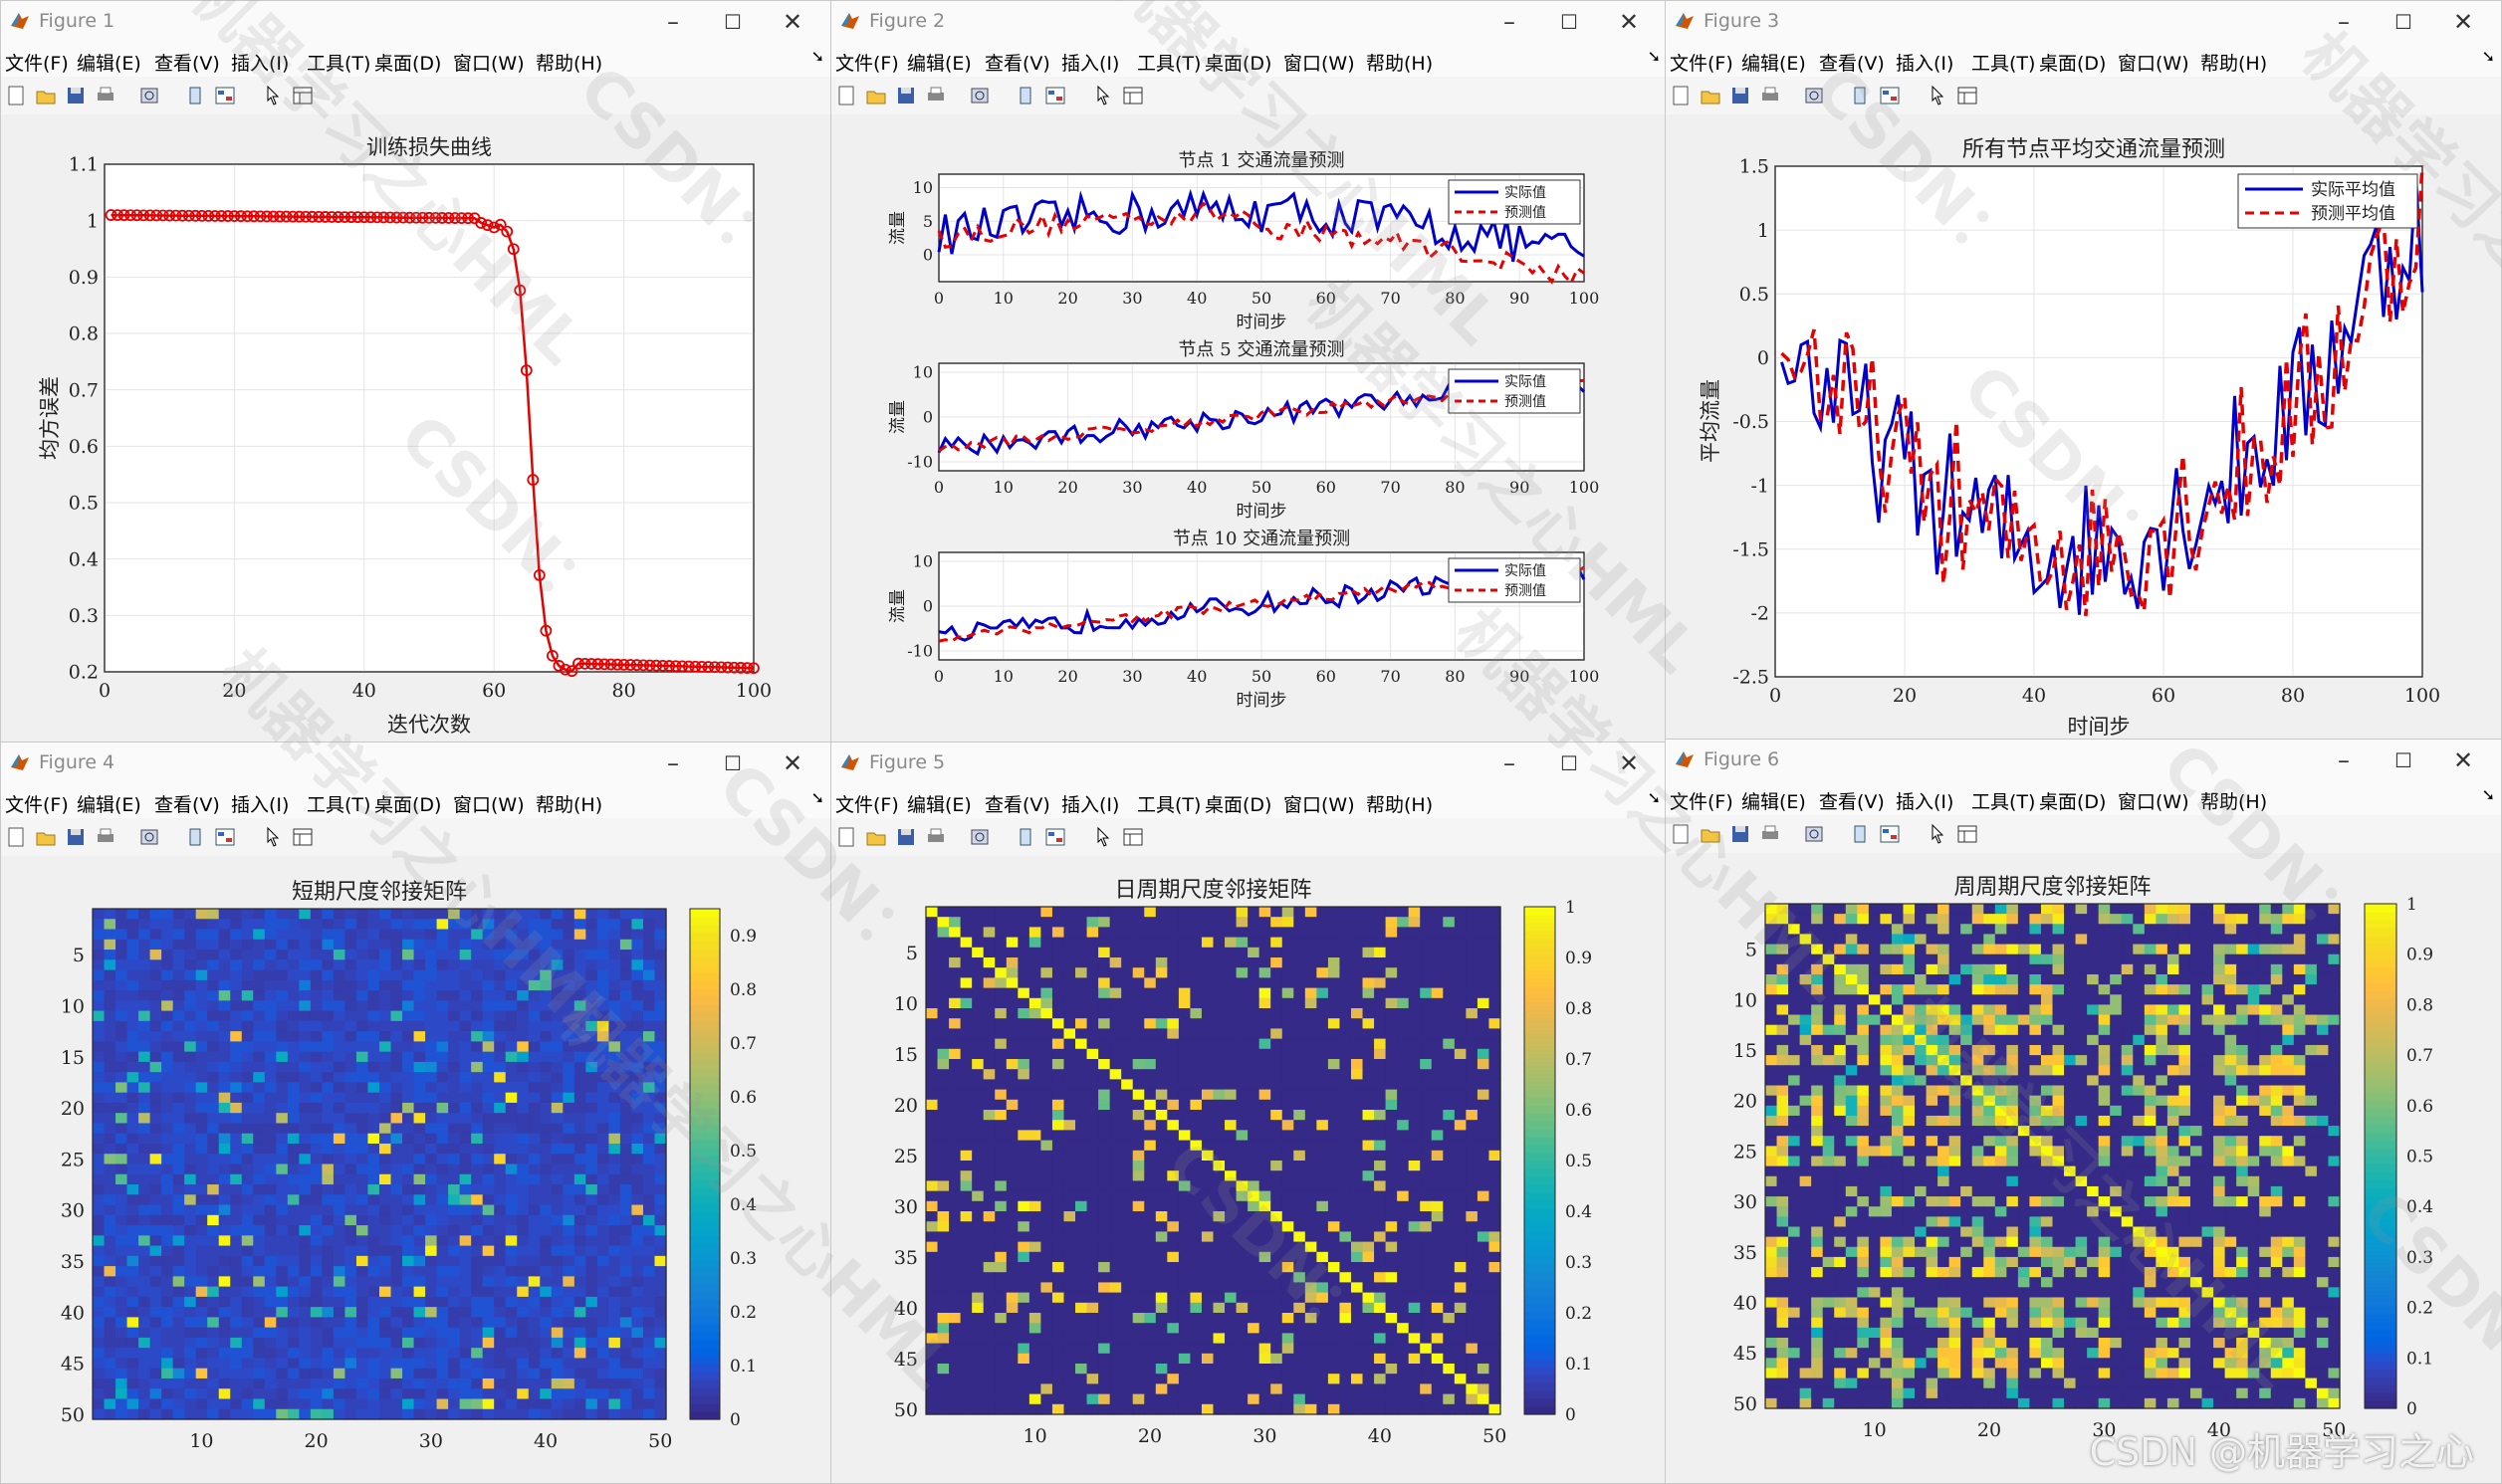  I want to click on title-bar: Figure 4 – ☐ ✕, so click(415, 763).